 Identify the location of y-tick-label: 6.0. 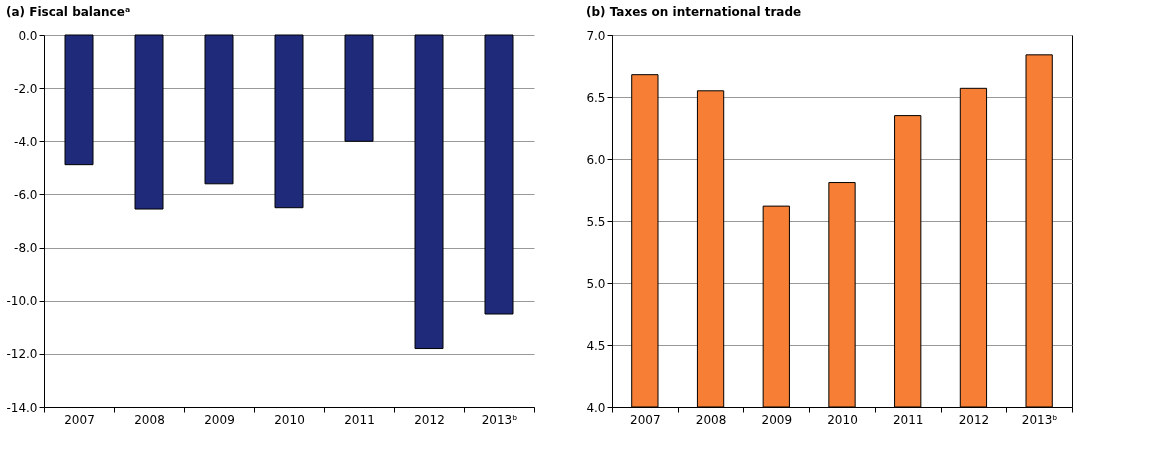
(596, 159).